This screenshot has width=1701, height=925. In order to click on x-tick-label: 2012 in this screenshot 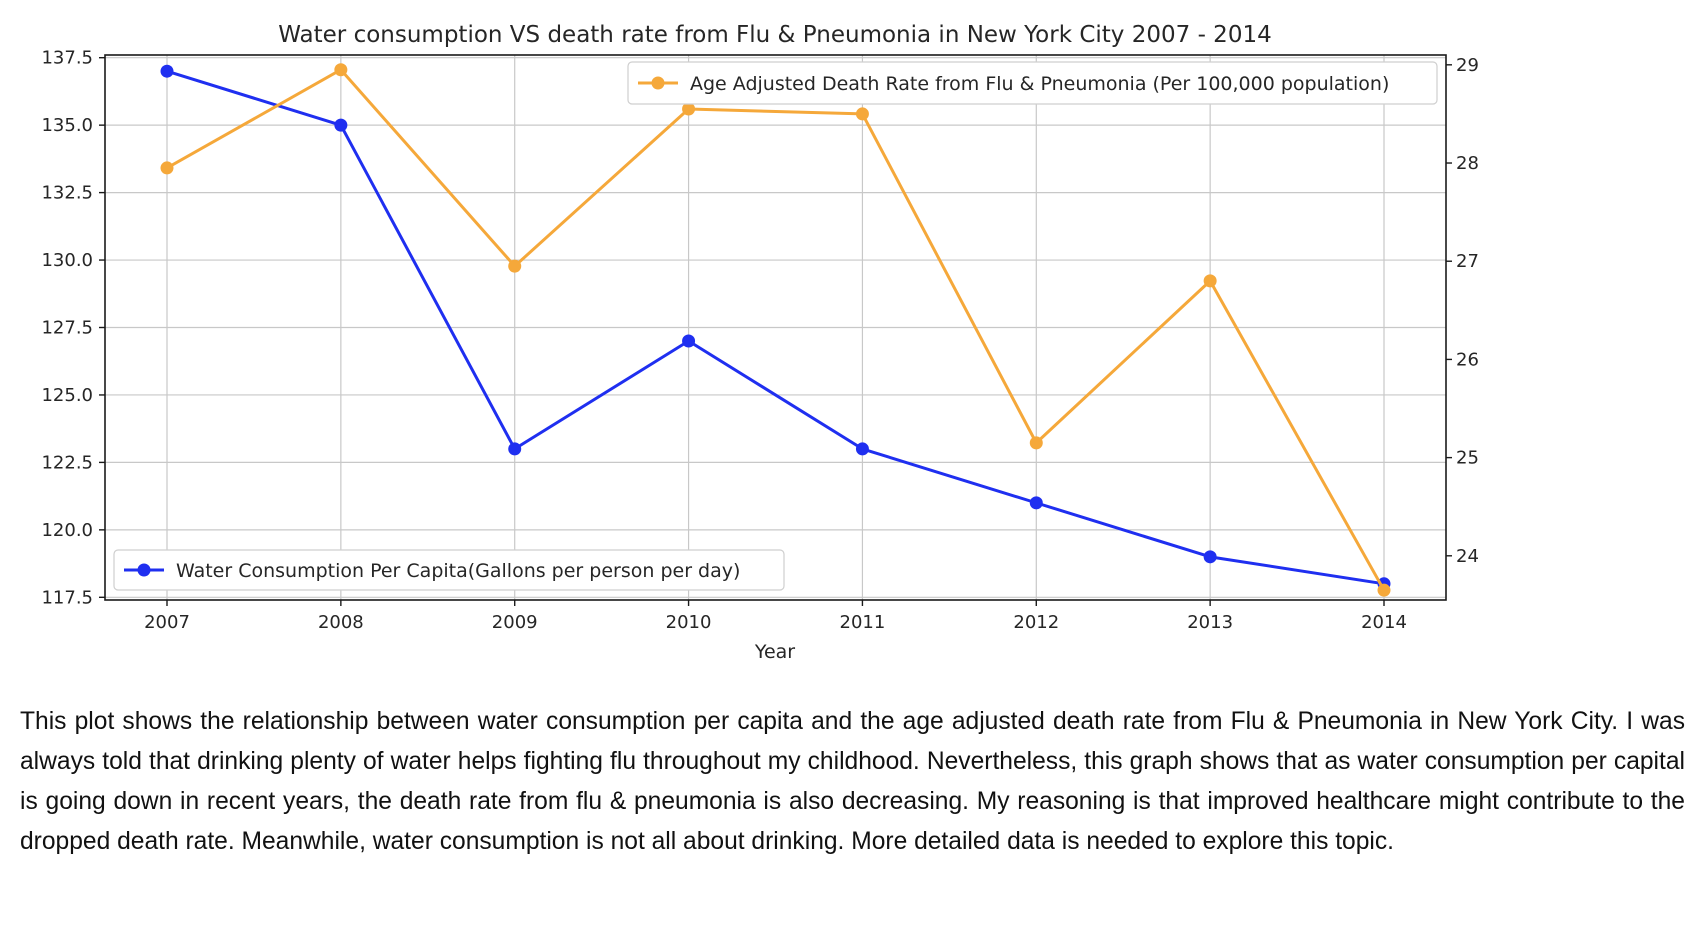, I will do `click(1036, 622)`.